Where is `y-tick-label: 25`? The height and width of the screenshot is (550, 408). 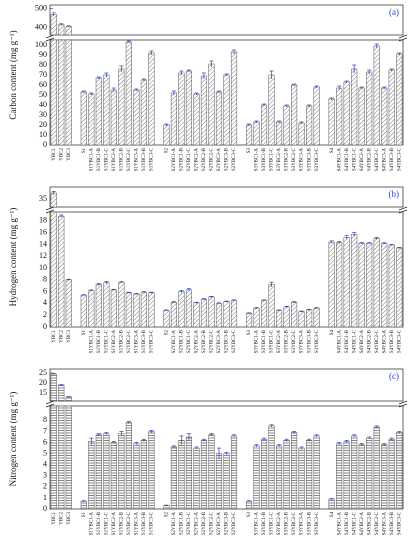
y-tick-label: 25 is located at coordinates (43, 372).